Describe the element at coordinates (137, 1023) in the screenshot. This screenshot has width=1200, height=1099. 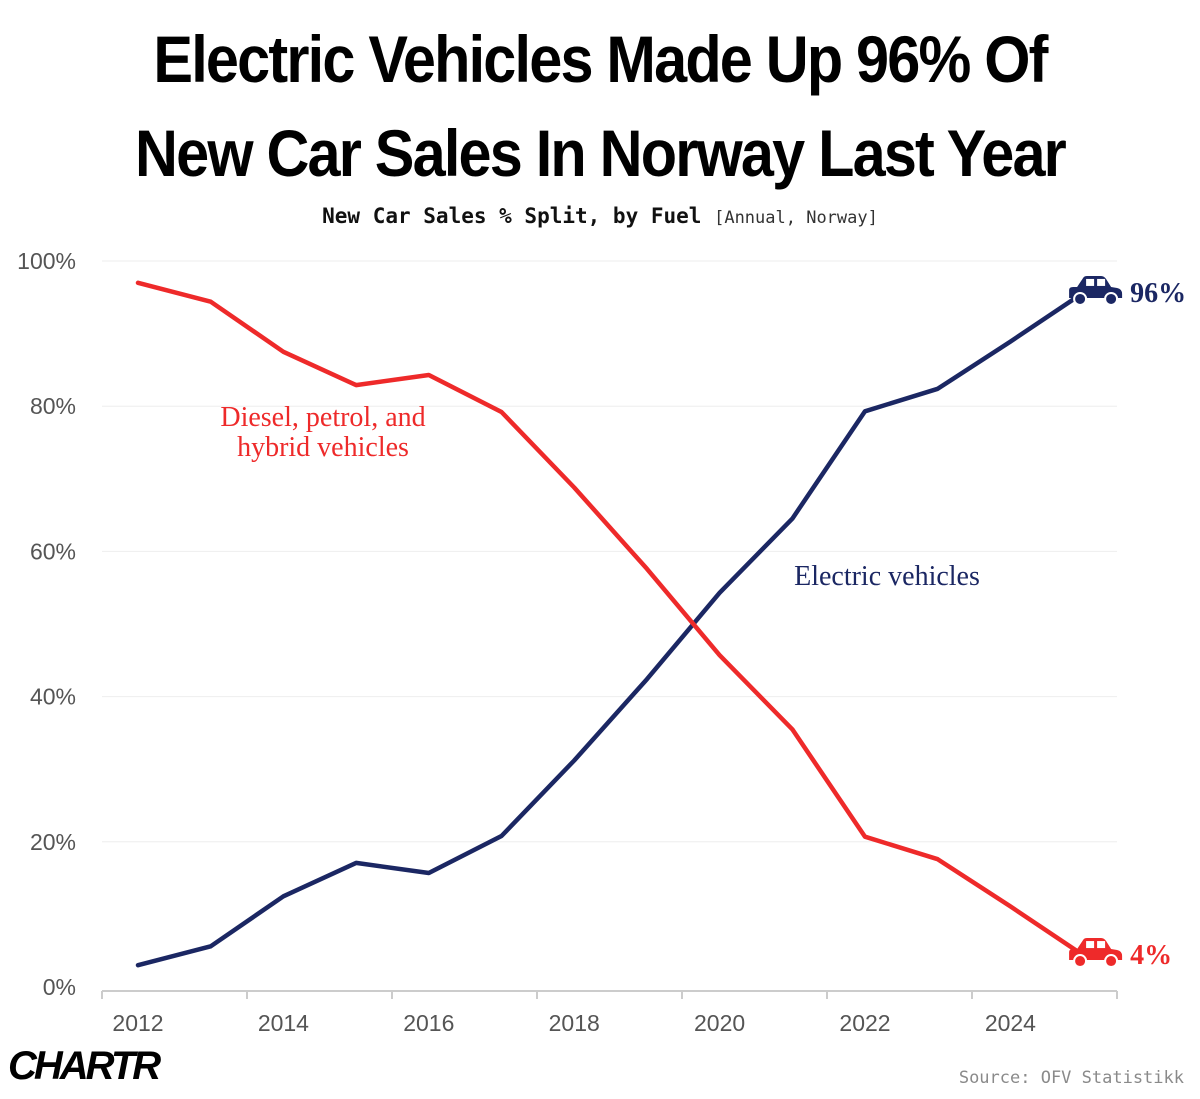
I see `x-tick-label: 2012` at that location.